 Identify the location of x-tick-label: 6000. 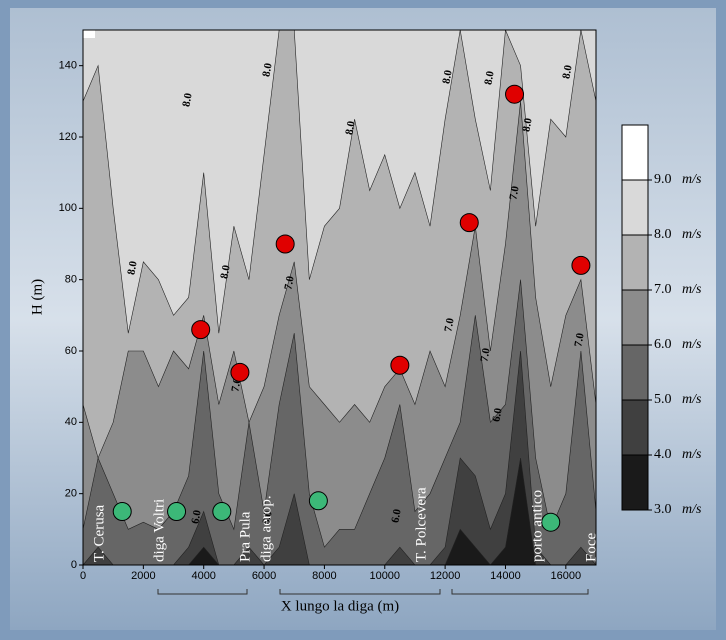
(264, 576).